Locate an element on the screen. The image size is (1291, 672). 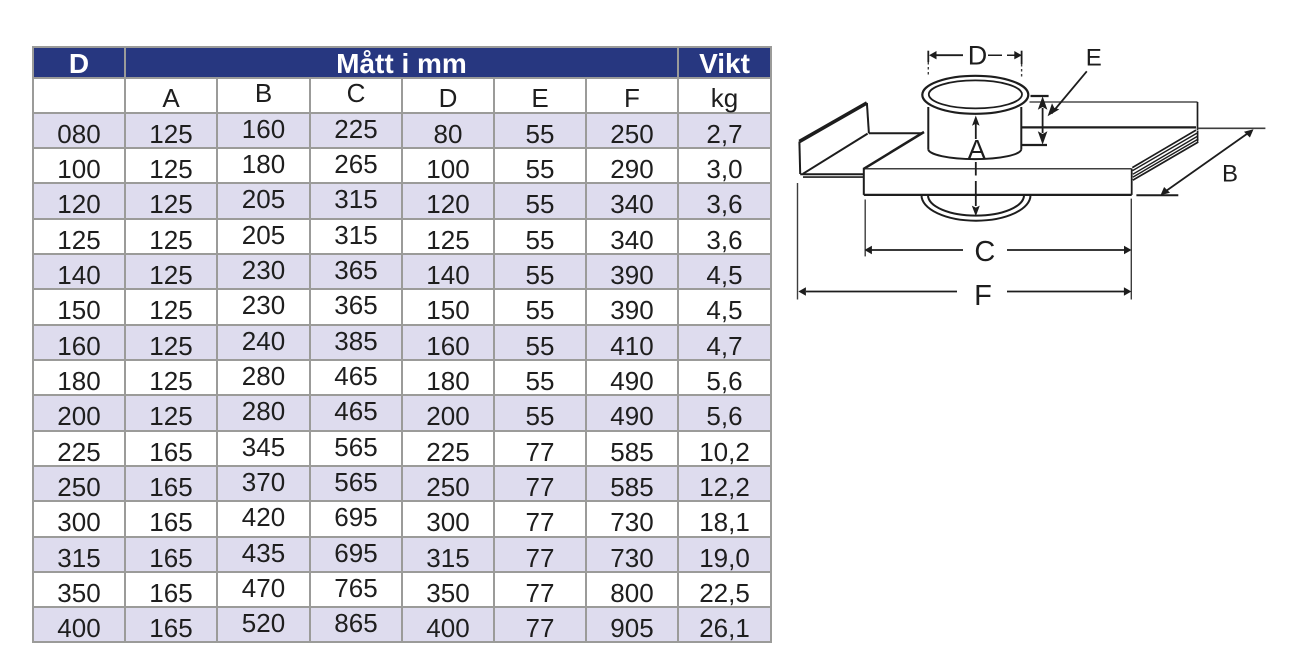
svg-text: B is located at coordinates (1230, 174).